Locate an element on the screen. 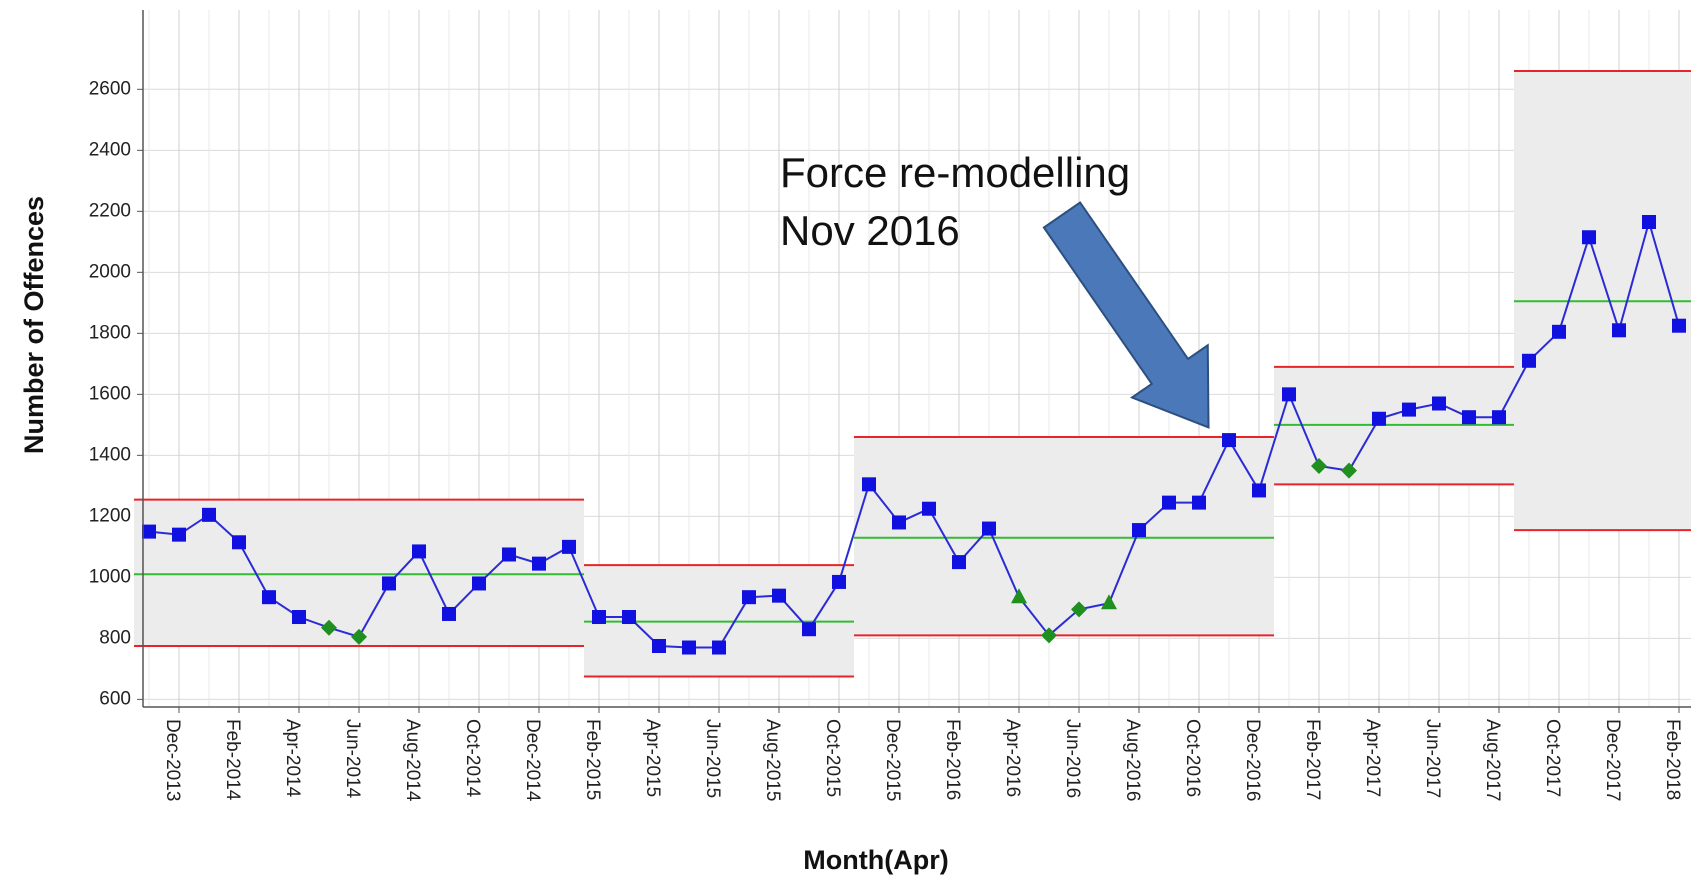  x-tick-label: Oct-2016 is located at coordinates (1192, 758).